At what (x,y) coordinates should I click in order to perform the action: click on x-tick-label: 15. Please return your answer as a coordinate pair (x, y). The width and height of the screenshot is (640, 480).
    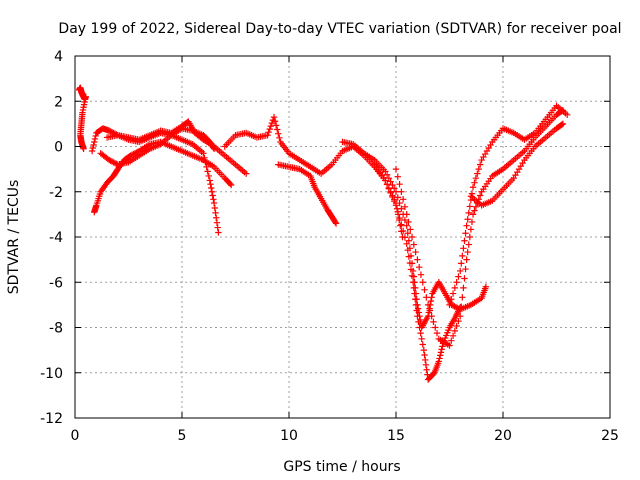
    Looking at the image, I should click on (396, 436).